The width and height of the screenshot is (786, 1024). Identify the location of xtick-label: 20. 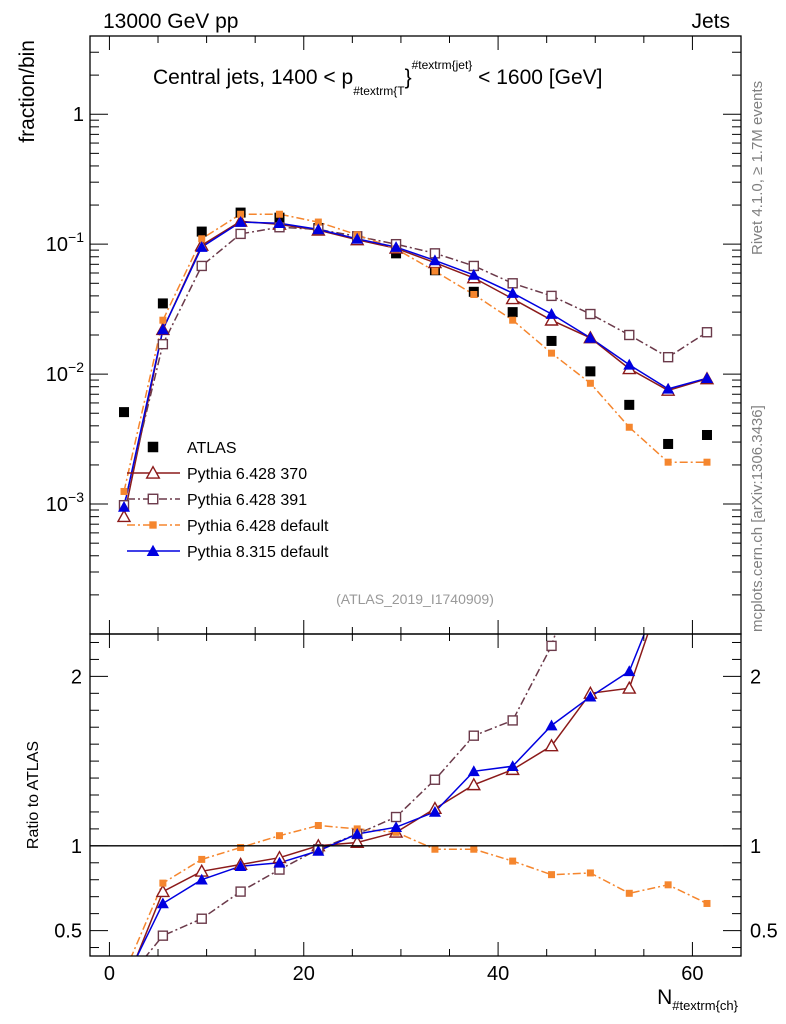
(304, 974).